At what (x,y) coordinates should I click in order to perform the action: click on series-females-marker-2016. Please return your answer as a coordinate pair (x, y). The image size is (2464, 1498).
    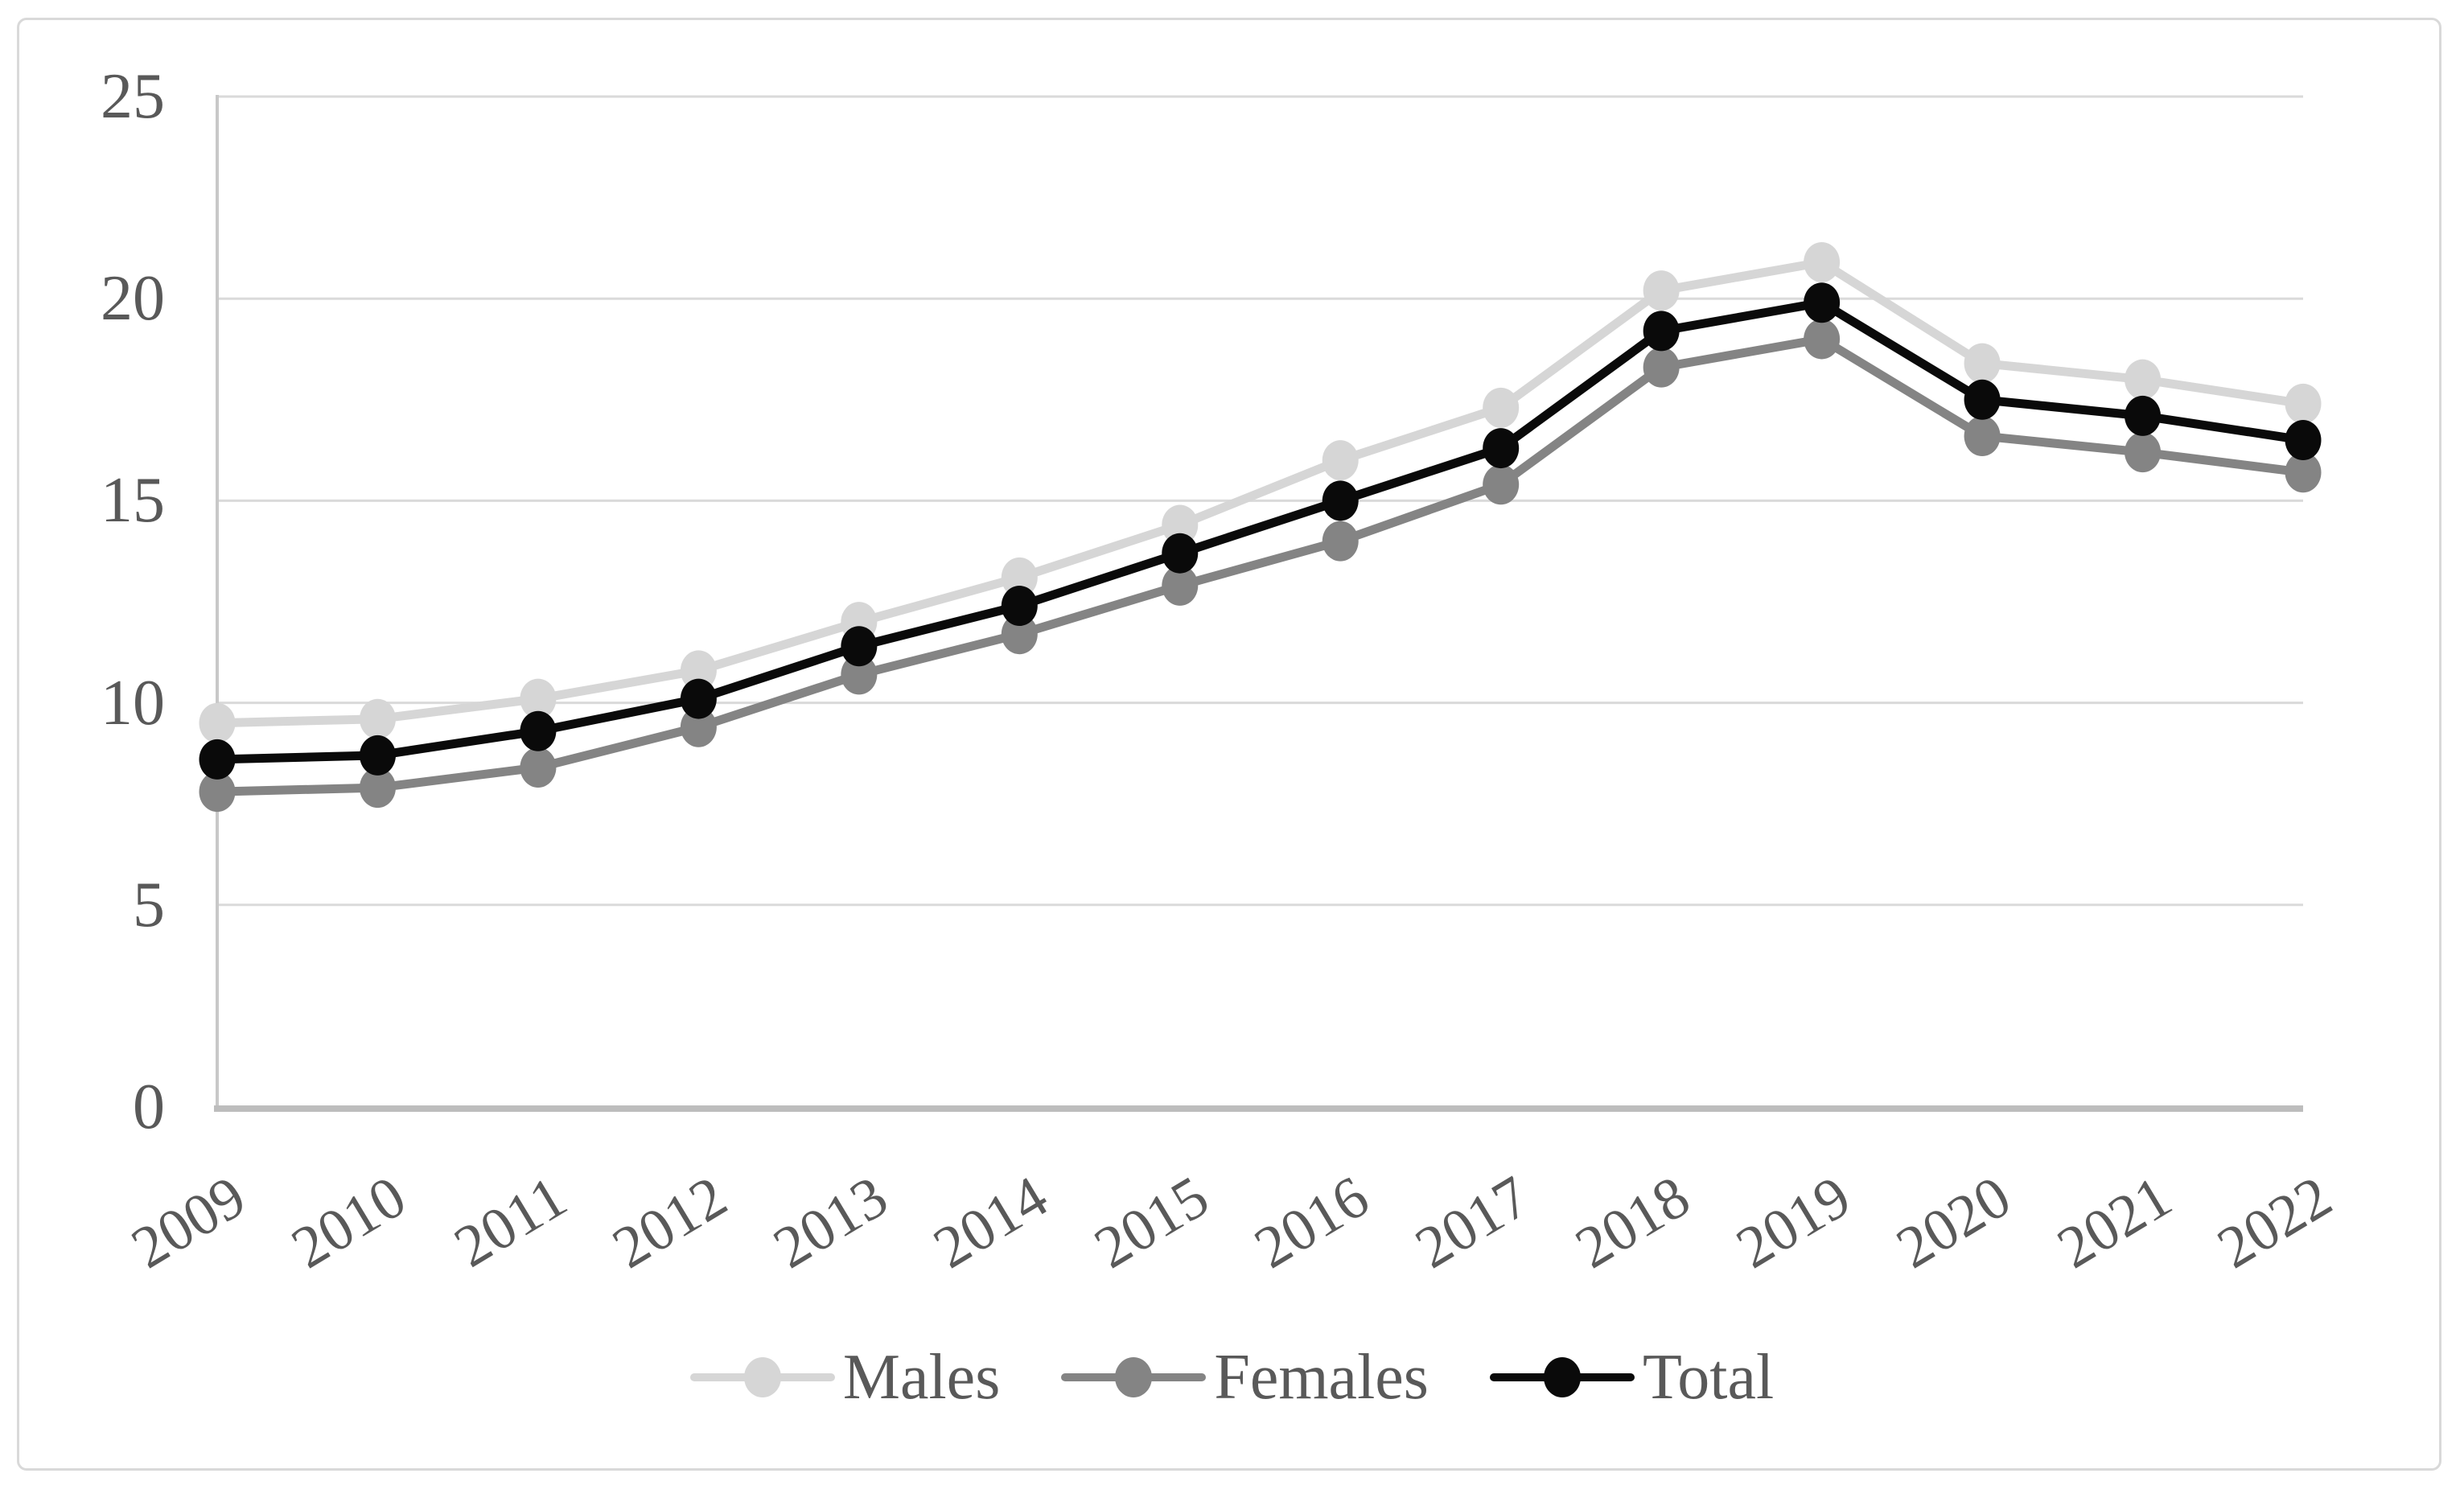
    Looking at the image, I should click on (1340, 541).